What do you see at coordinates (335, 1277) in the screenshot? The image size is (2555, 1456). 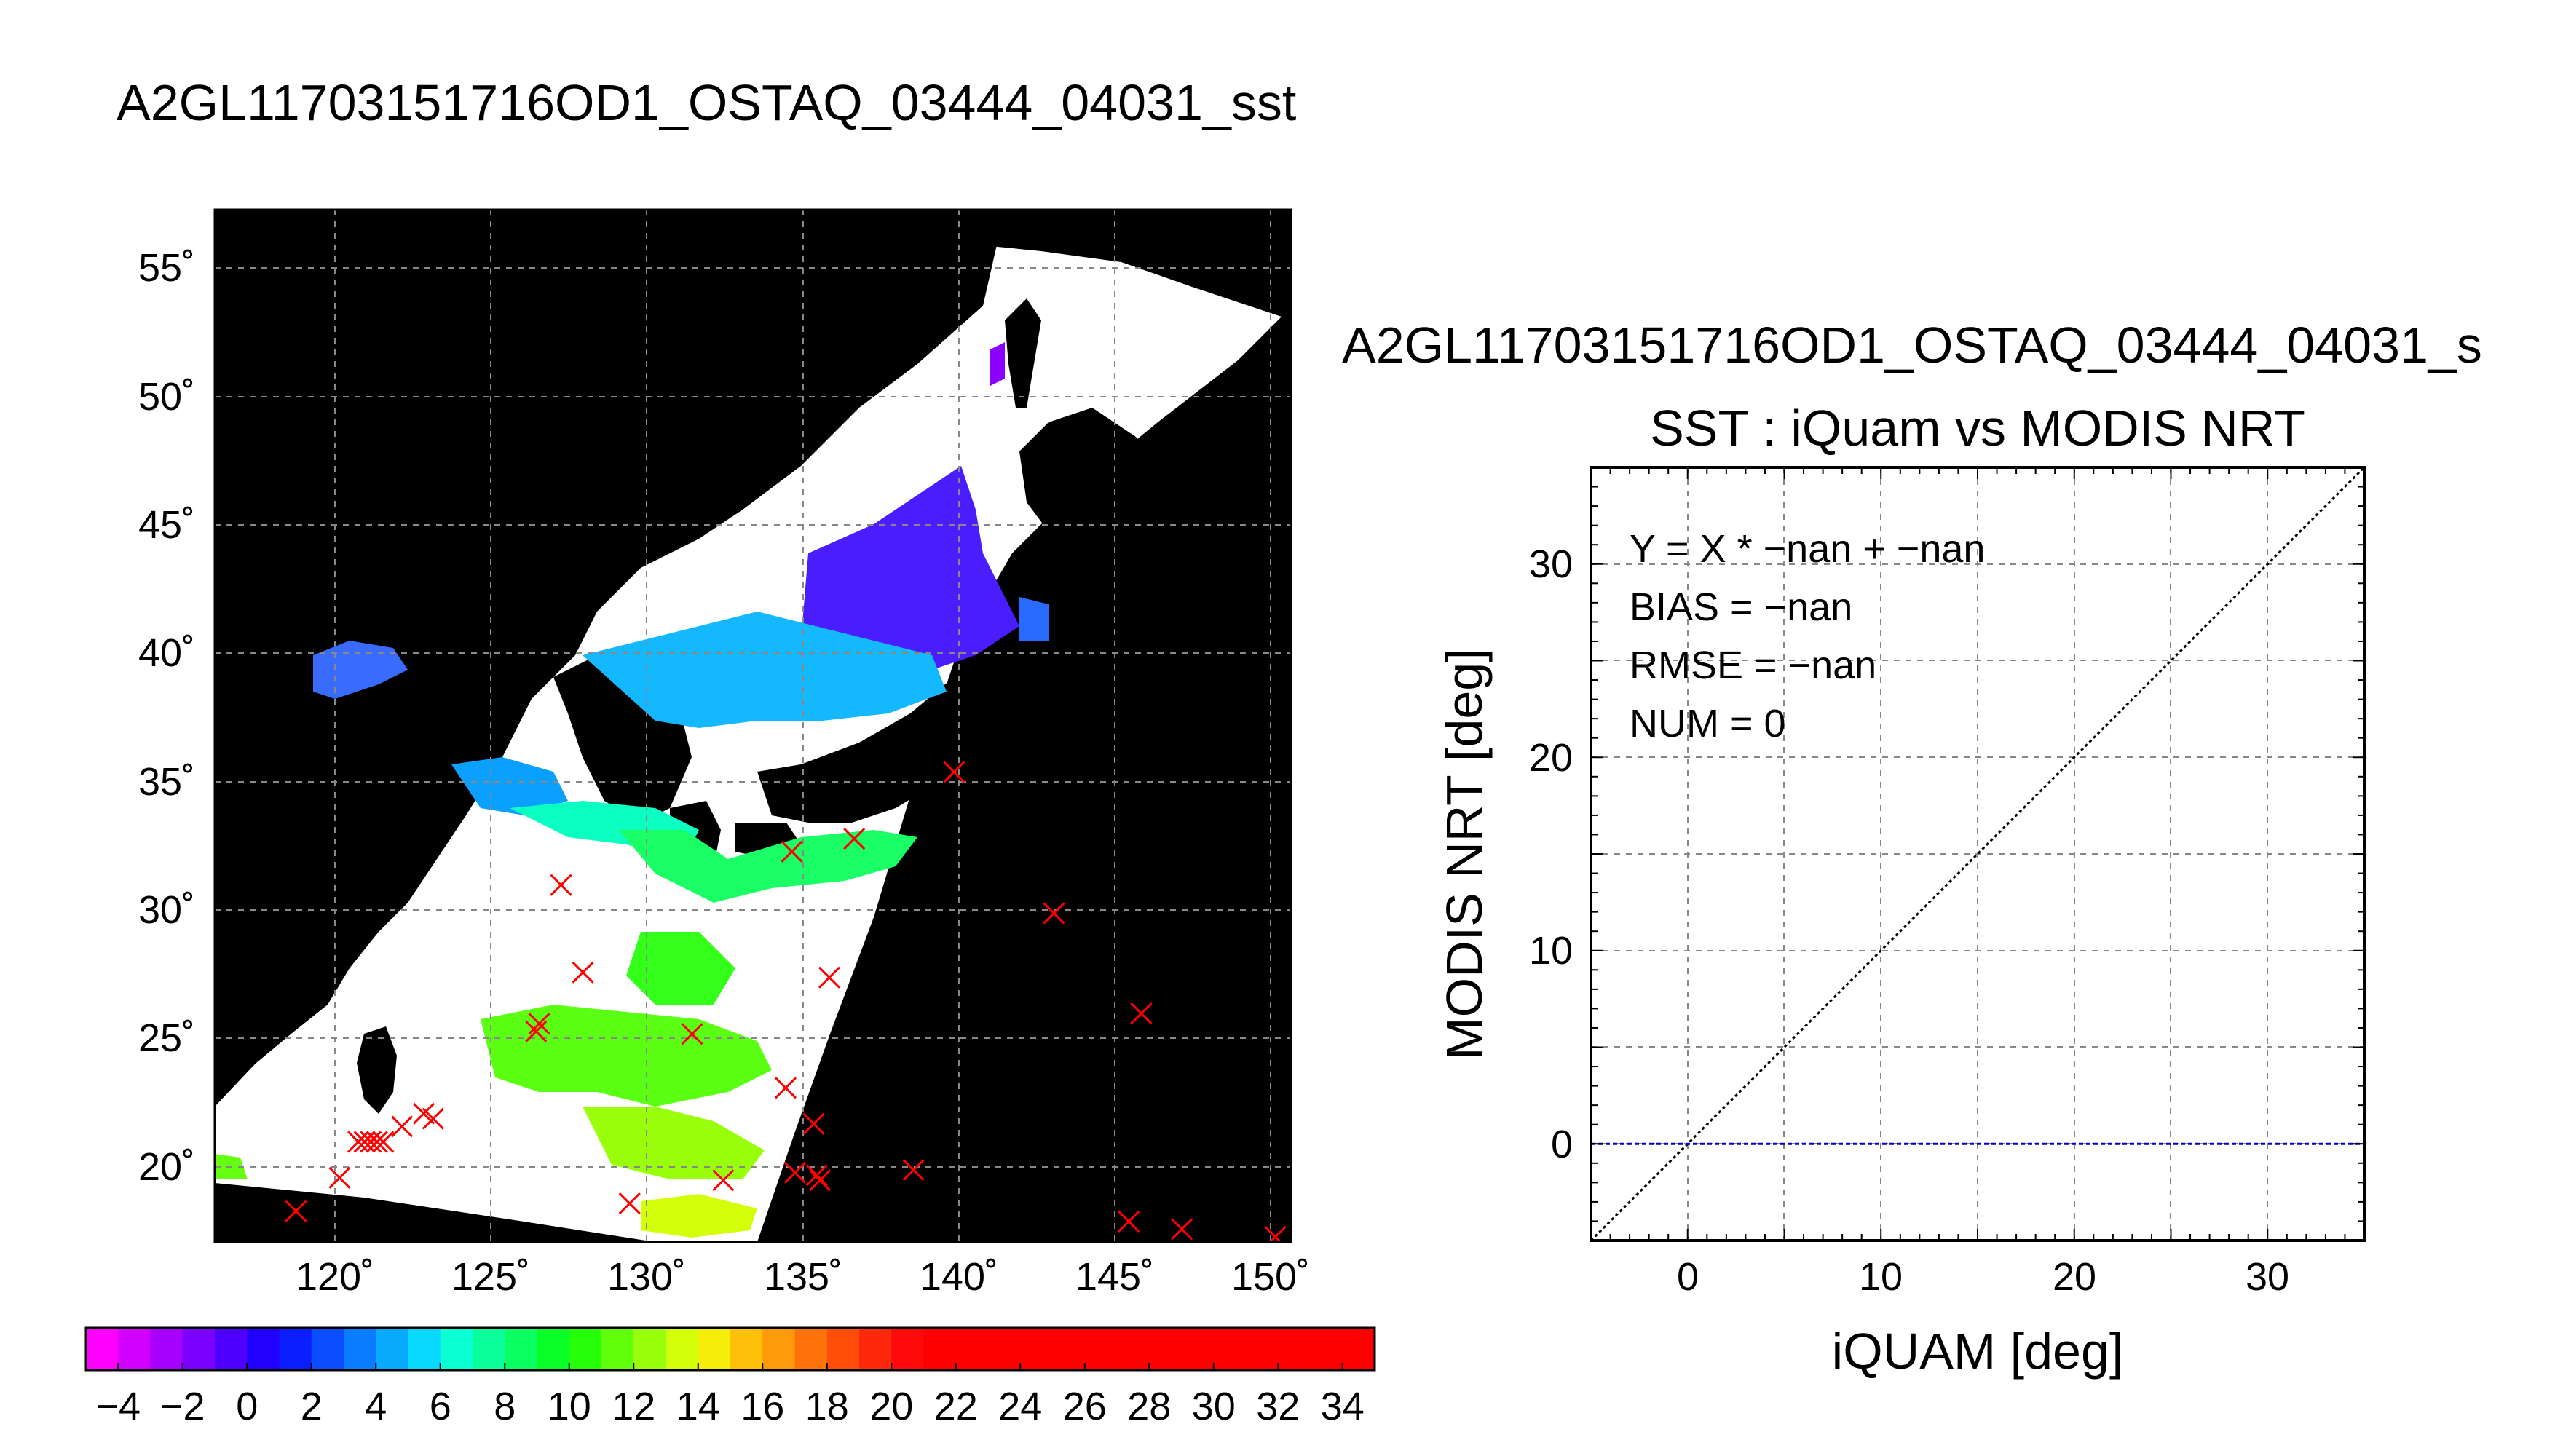 I see `map-x-tick-label: 120˚` at bounding box center [335, 1277].